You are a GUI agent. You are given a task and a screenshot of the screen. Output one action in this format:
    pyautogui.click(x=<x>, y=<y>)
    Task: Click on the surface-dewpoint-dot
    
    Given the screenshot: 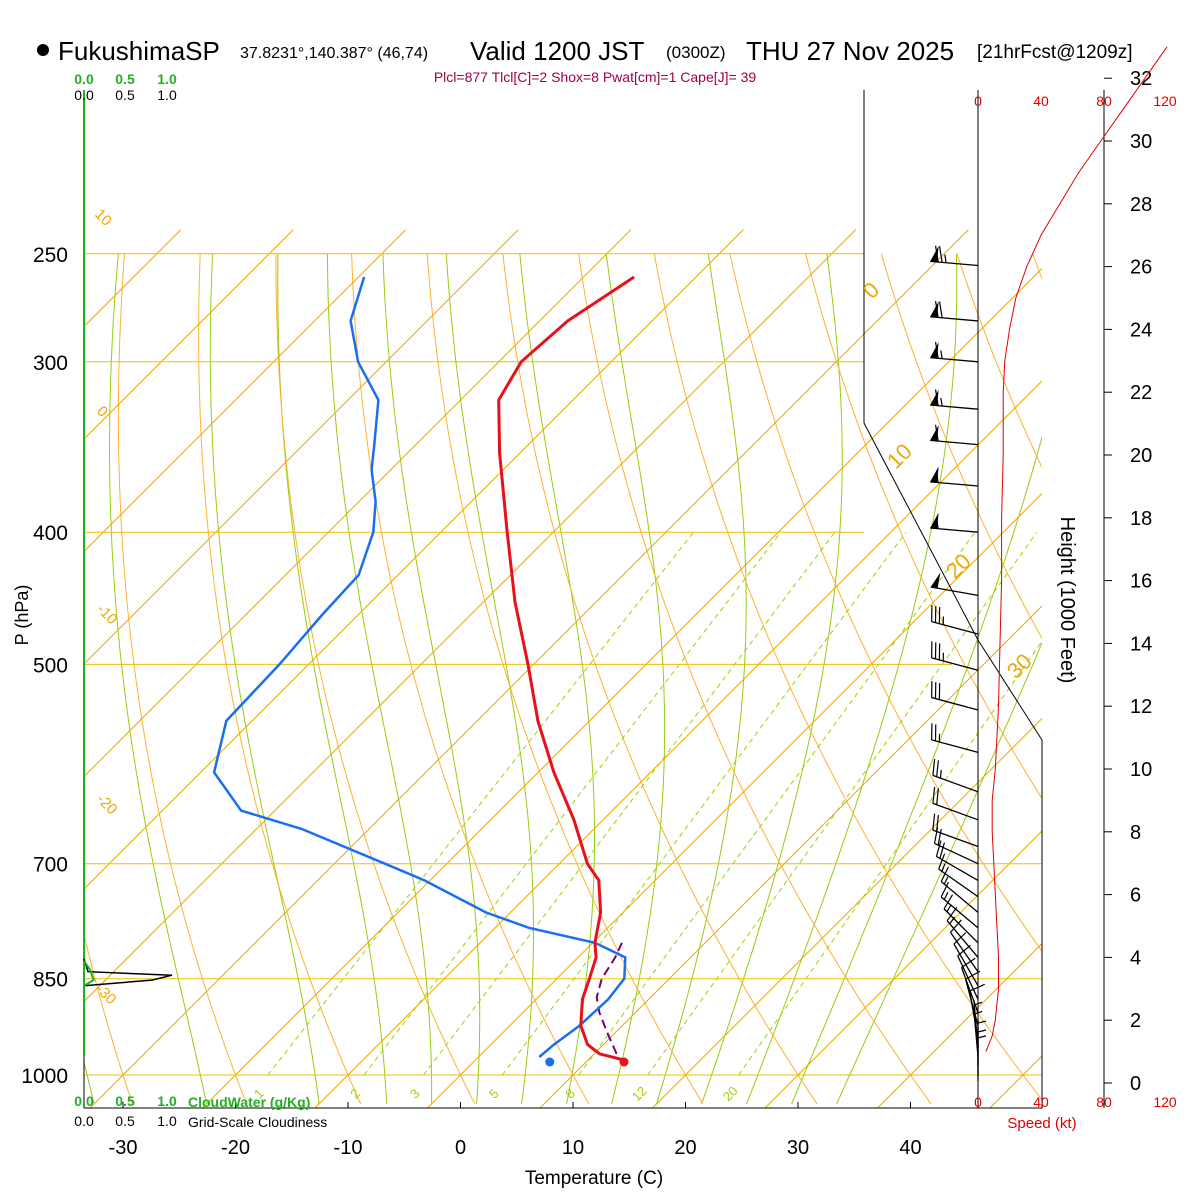 What is the action you would take?
    pyautogui.click(x=550, y=1062)
    